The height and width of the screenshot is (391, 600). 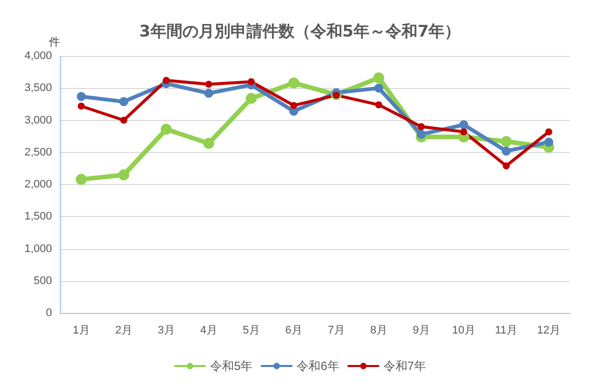 I want to click on y-tick-label: 2,000, so click(x=38, y=184).